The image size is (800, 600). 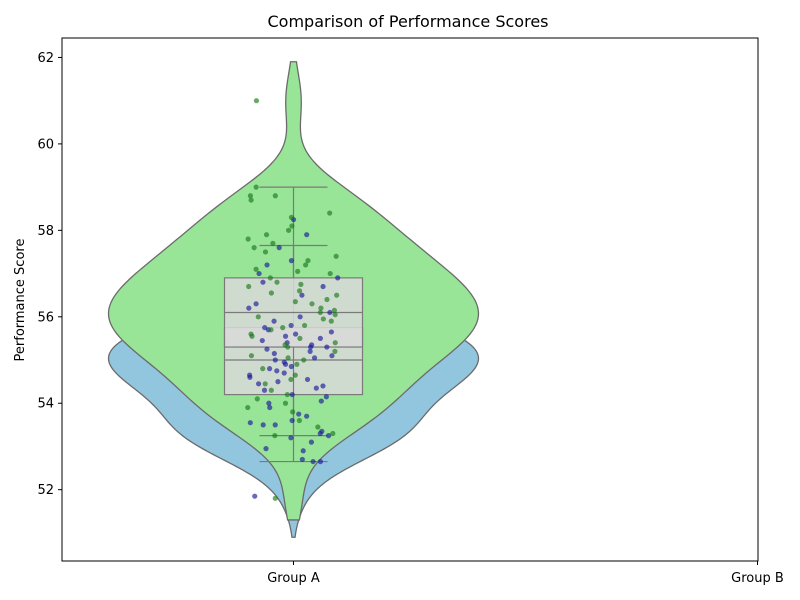 I want to click on y-tick-label: 62, so click(x=45, y=58).